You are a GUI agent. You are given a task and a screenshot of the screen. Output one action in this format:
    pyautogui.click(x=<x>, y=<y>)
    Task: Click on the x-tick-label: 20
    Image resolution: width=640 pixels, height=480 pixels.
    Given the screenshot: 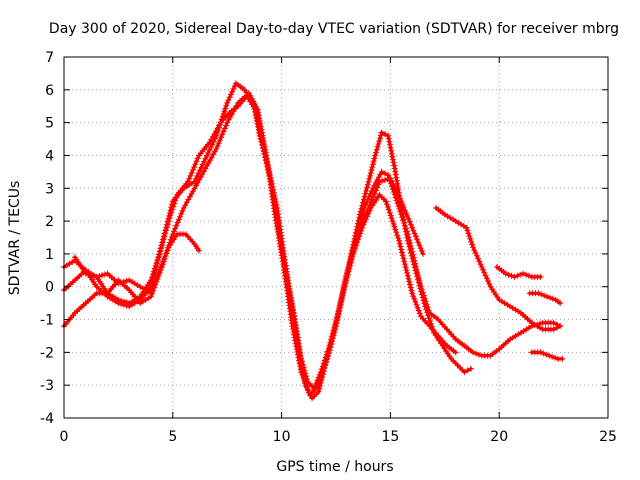 What is the action you would take?
    pyautogui.click(x=499, y=437)
    